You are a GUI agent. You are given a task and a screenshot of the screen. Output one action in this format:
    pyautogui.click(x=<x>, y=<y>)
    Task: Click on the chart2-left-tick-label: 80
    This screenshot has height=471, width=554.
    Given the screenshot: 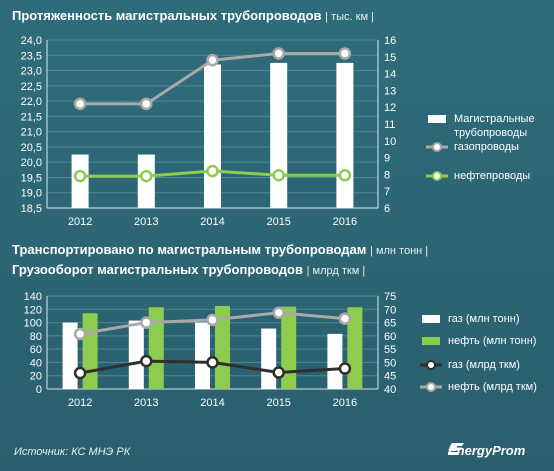 What is the action you would take?
    pyautogui.click(x=36, y=337)
    